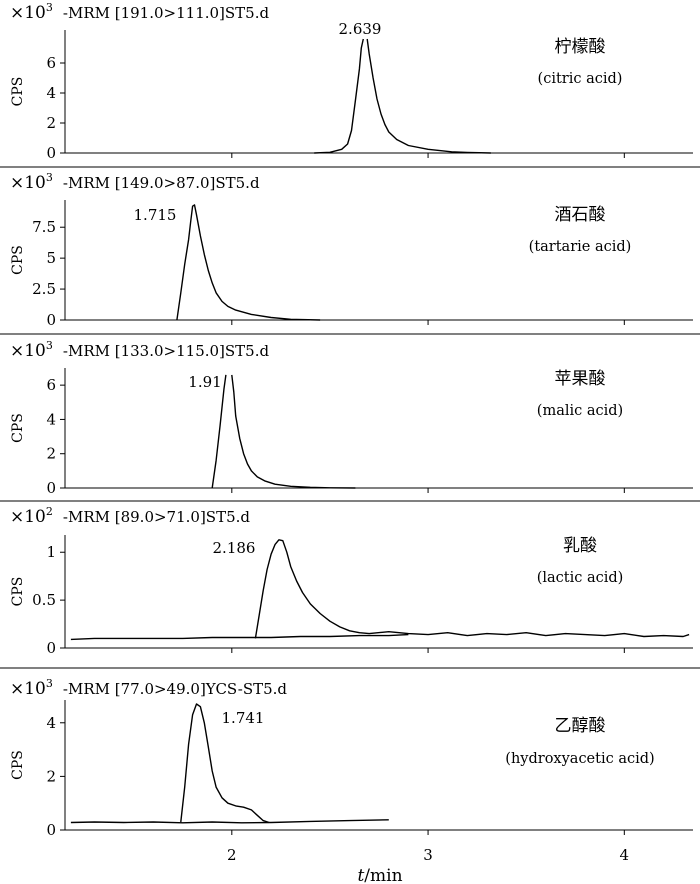  Describe the element at coordinates (580, 379) in the screenshot. I see `compound-name-chinese: 苹果酸` at that location.